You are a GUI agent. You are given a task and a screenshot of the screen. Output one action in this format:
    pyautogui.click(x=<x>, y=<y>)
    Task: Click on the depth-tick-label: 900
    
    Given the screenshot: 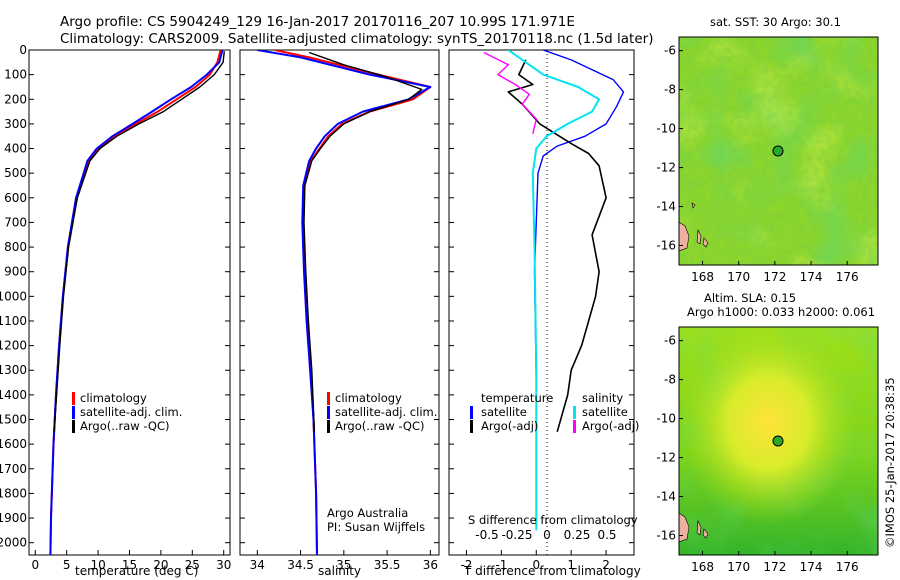 What is the action you would take?
    pyautogui.click(x=15, y=272)
    